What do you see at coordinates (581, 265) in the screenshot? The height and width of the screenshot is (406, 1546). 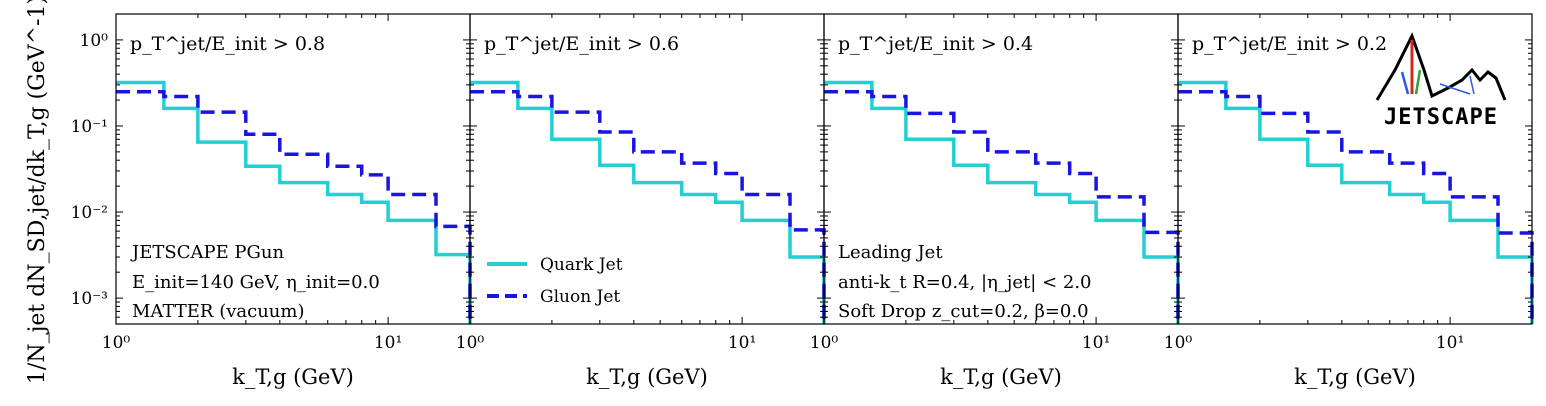 I see `legend-quark-label: Quark Jet` at bounding box center [581, 265].